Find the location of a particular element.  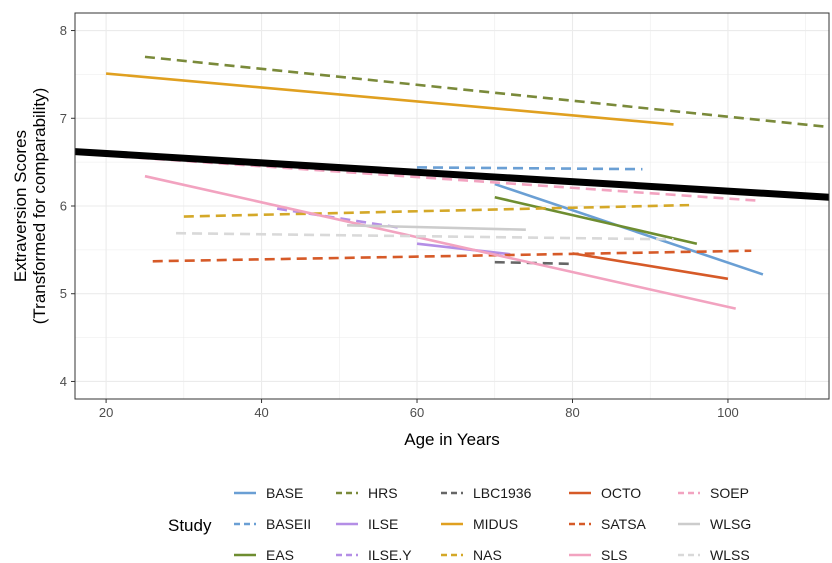

legend-title: Study is located at coordinates (190, 525).